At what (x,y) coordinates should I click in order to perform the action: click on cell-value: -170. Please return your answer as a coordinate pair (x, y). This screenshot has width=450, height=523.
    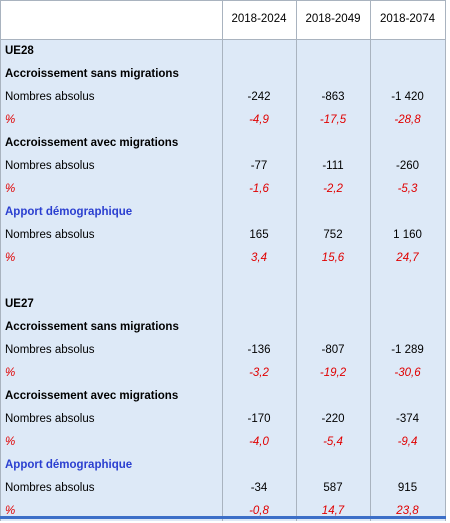
    Looking at the image, I should click on (259, 419).